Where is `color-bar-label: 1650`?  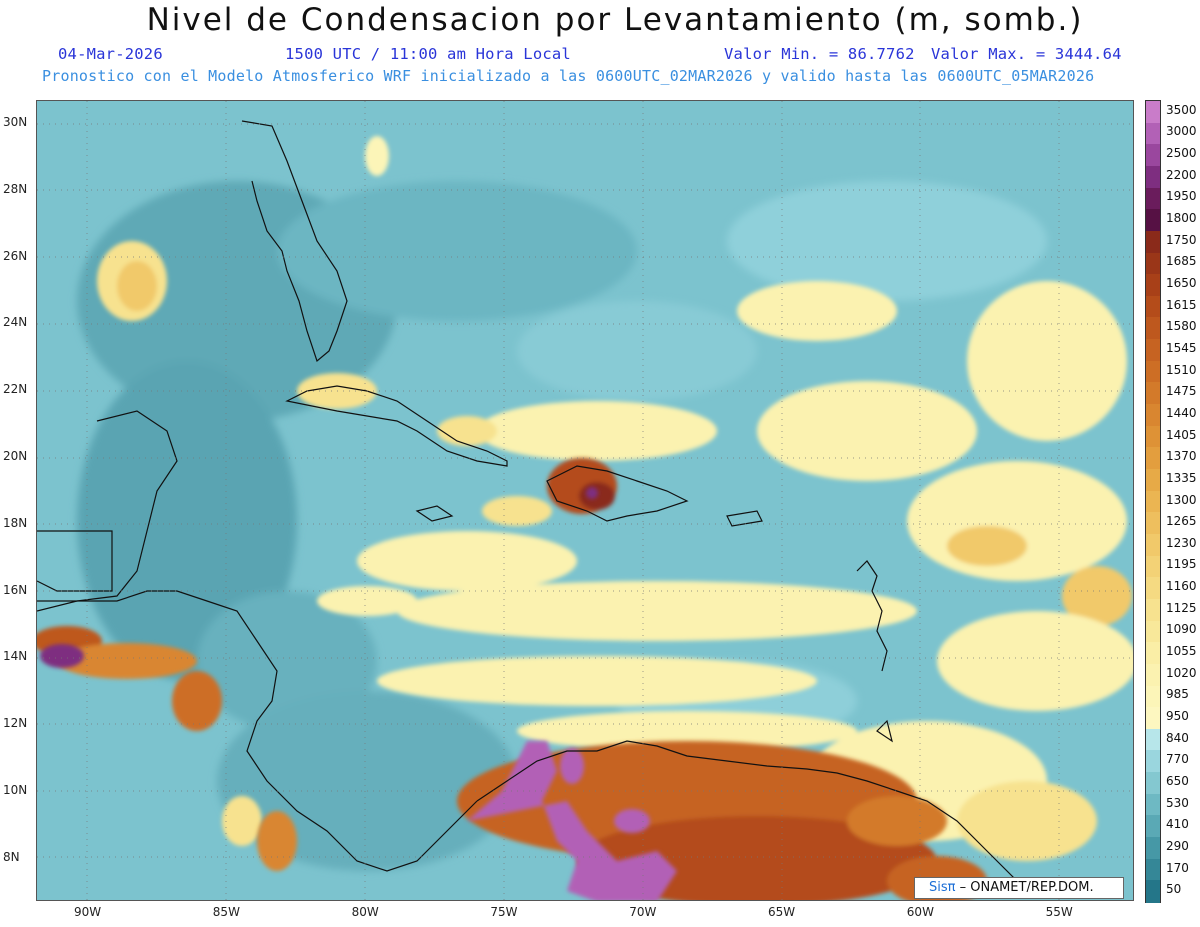 color-bar-label: 1650 is located at coordinates (1181, 283).